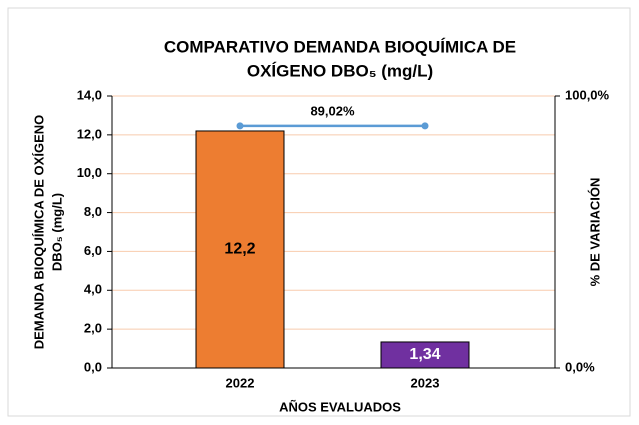  I want to click on y-tick-label: 14,0, so click(89, 94).